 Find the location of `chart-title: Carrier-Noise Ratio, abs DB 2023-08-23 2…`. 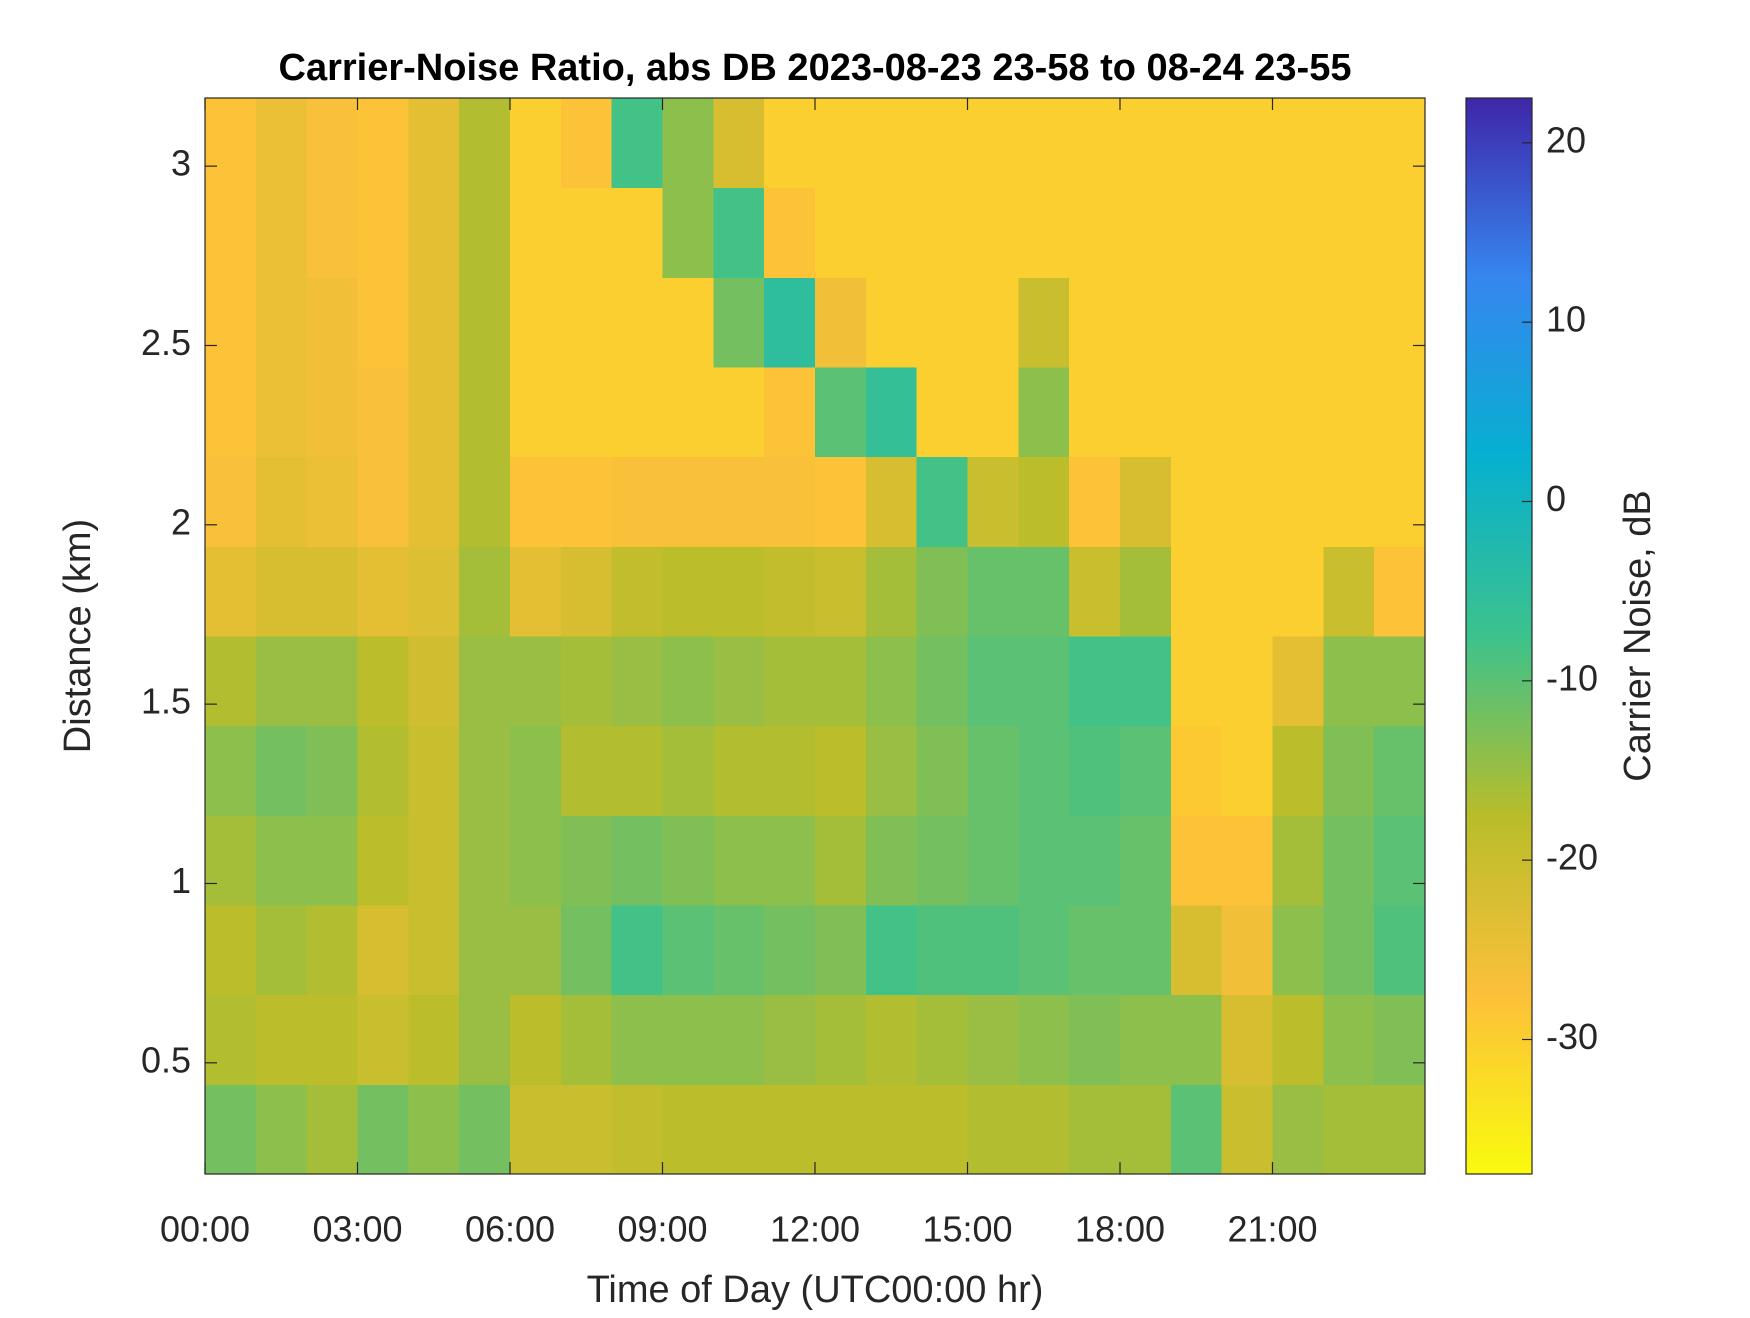

chart-title: Carrier-Noise Ratio, abs DB 2023-08-23 2… is located at coordinates (815, 68).